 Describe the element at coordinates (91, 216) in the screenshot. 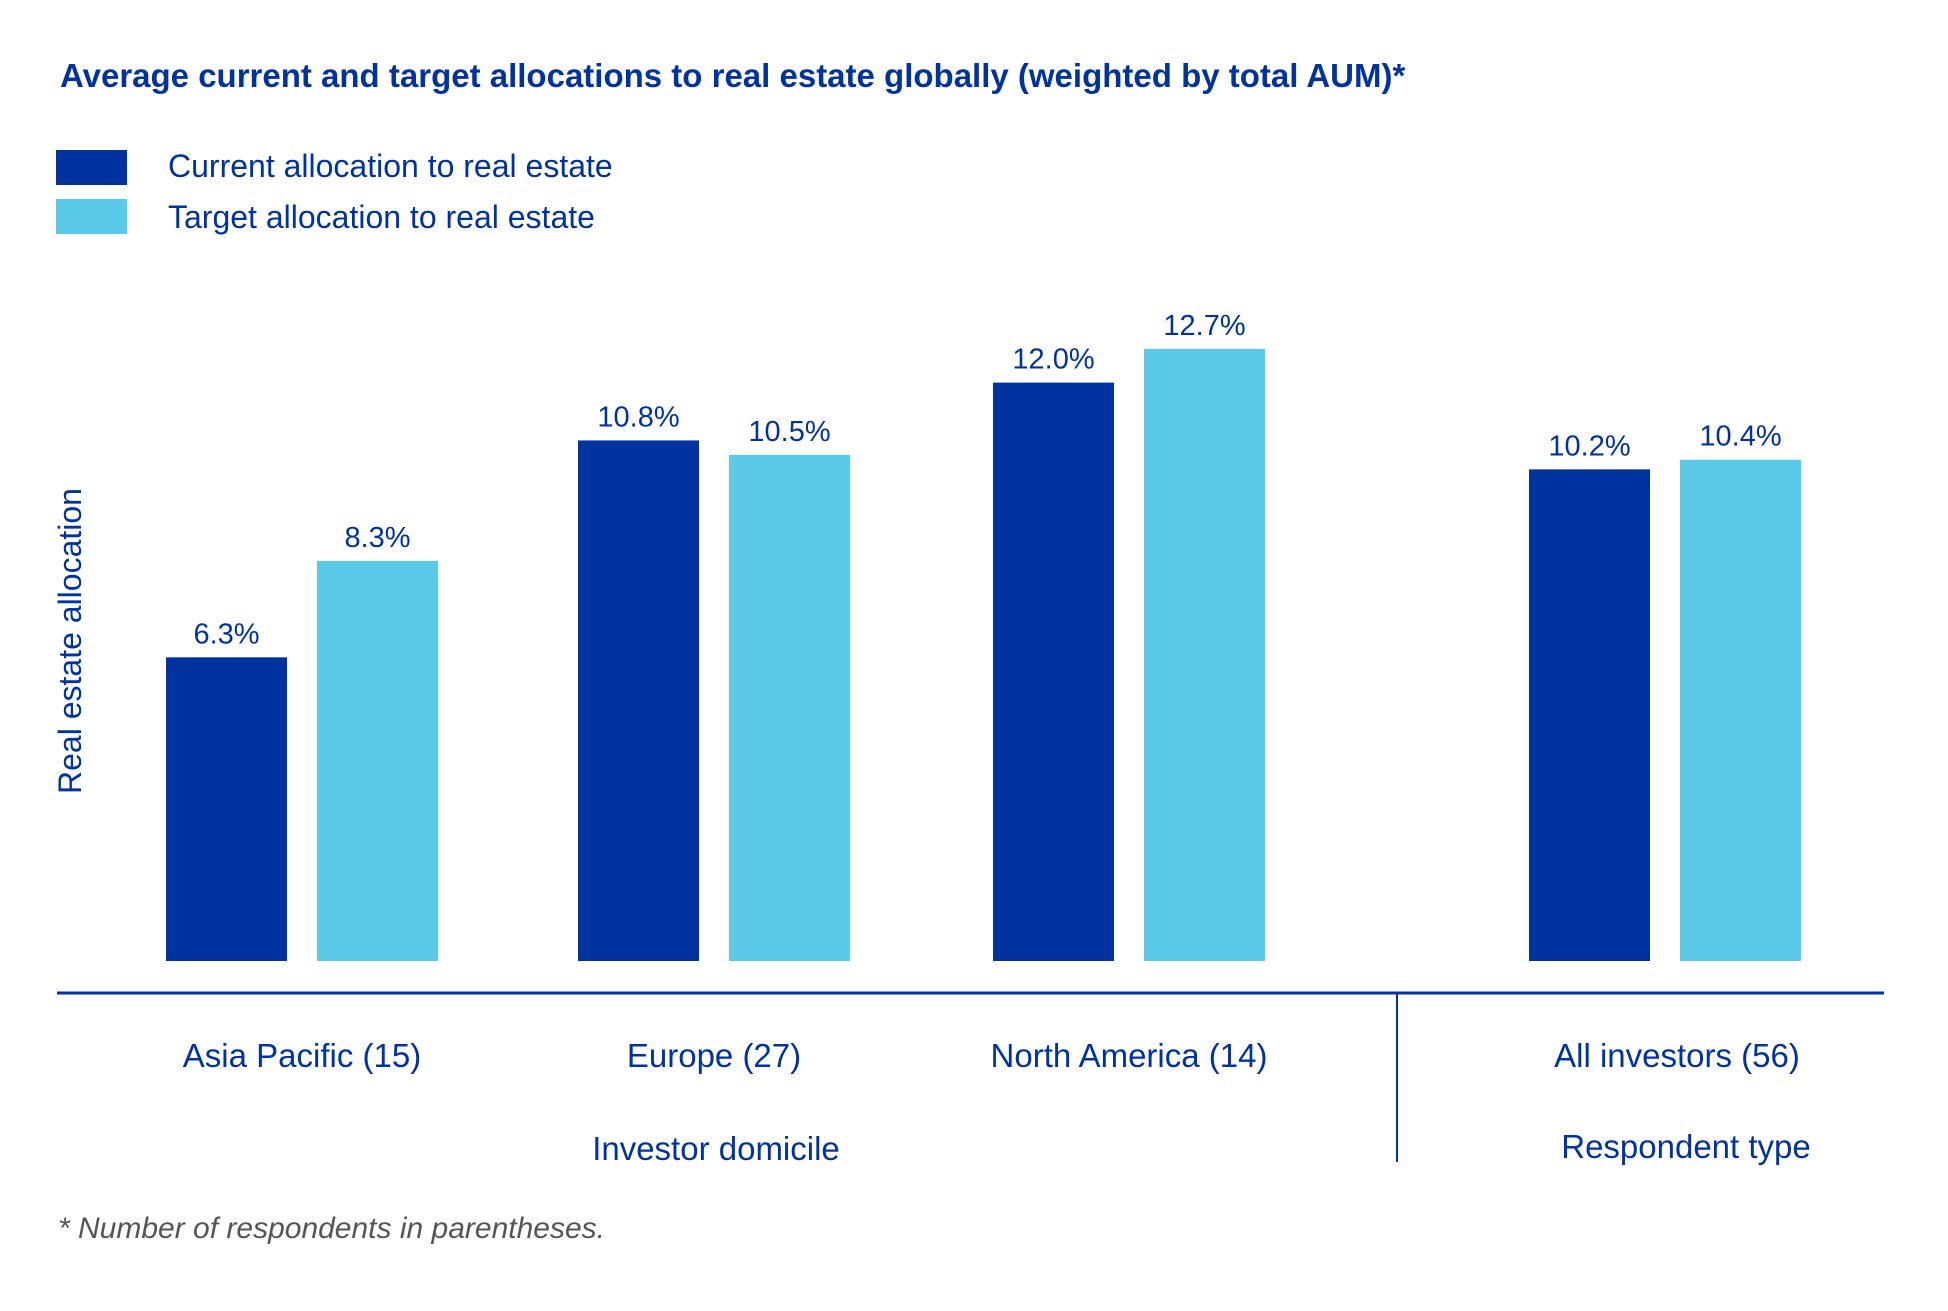

I see `legend-swatch-target` at that location.